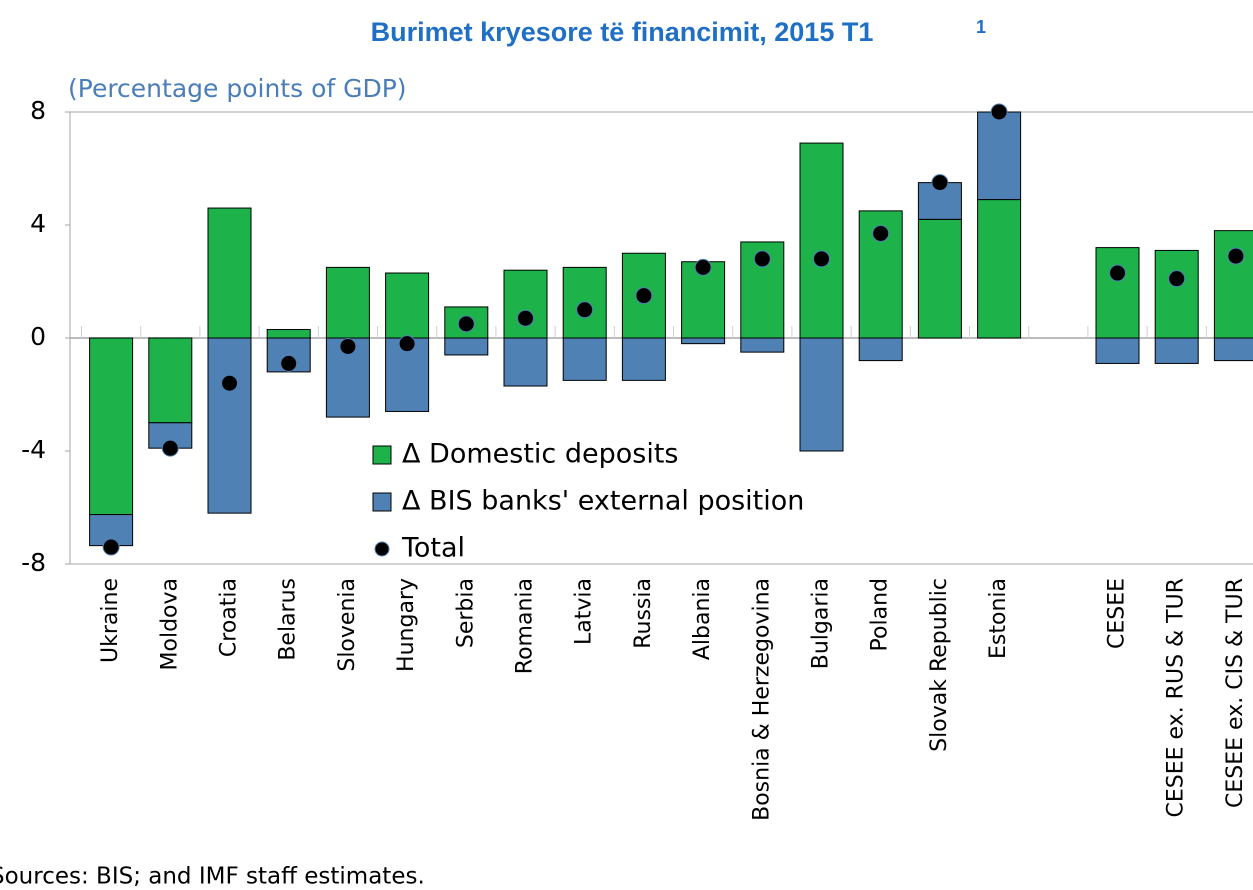 The width and height of the screenshot is (1253, 890). Describe the element at coordinates (38, 110) in the screenshot. I see `y-tick-label: 8` at that location.